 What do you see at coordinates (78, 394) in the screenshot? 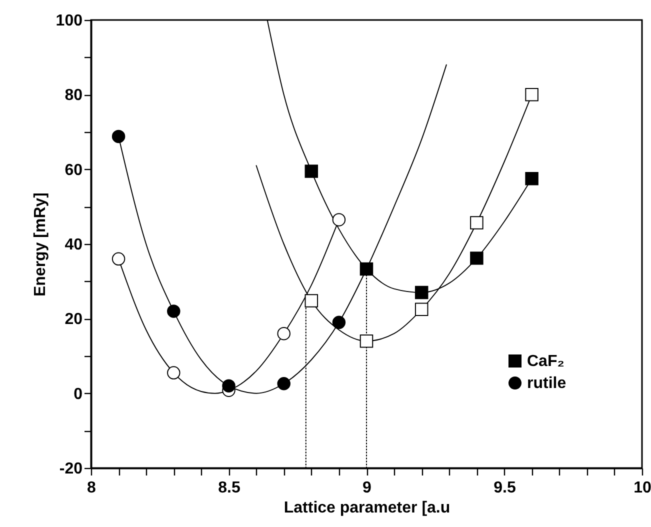
I see `y-tick-label: 0` at bounding box center [78, 394].